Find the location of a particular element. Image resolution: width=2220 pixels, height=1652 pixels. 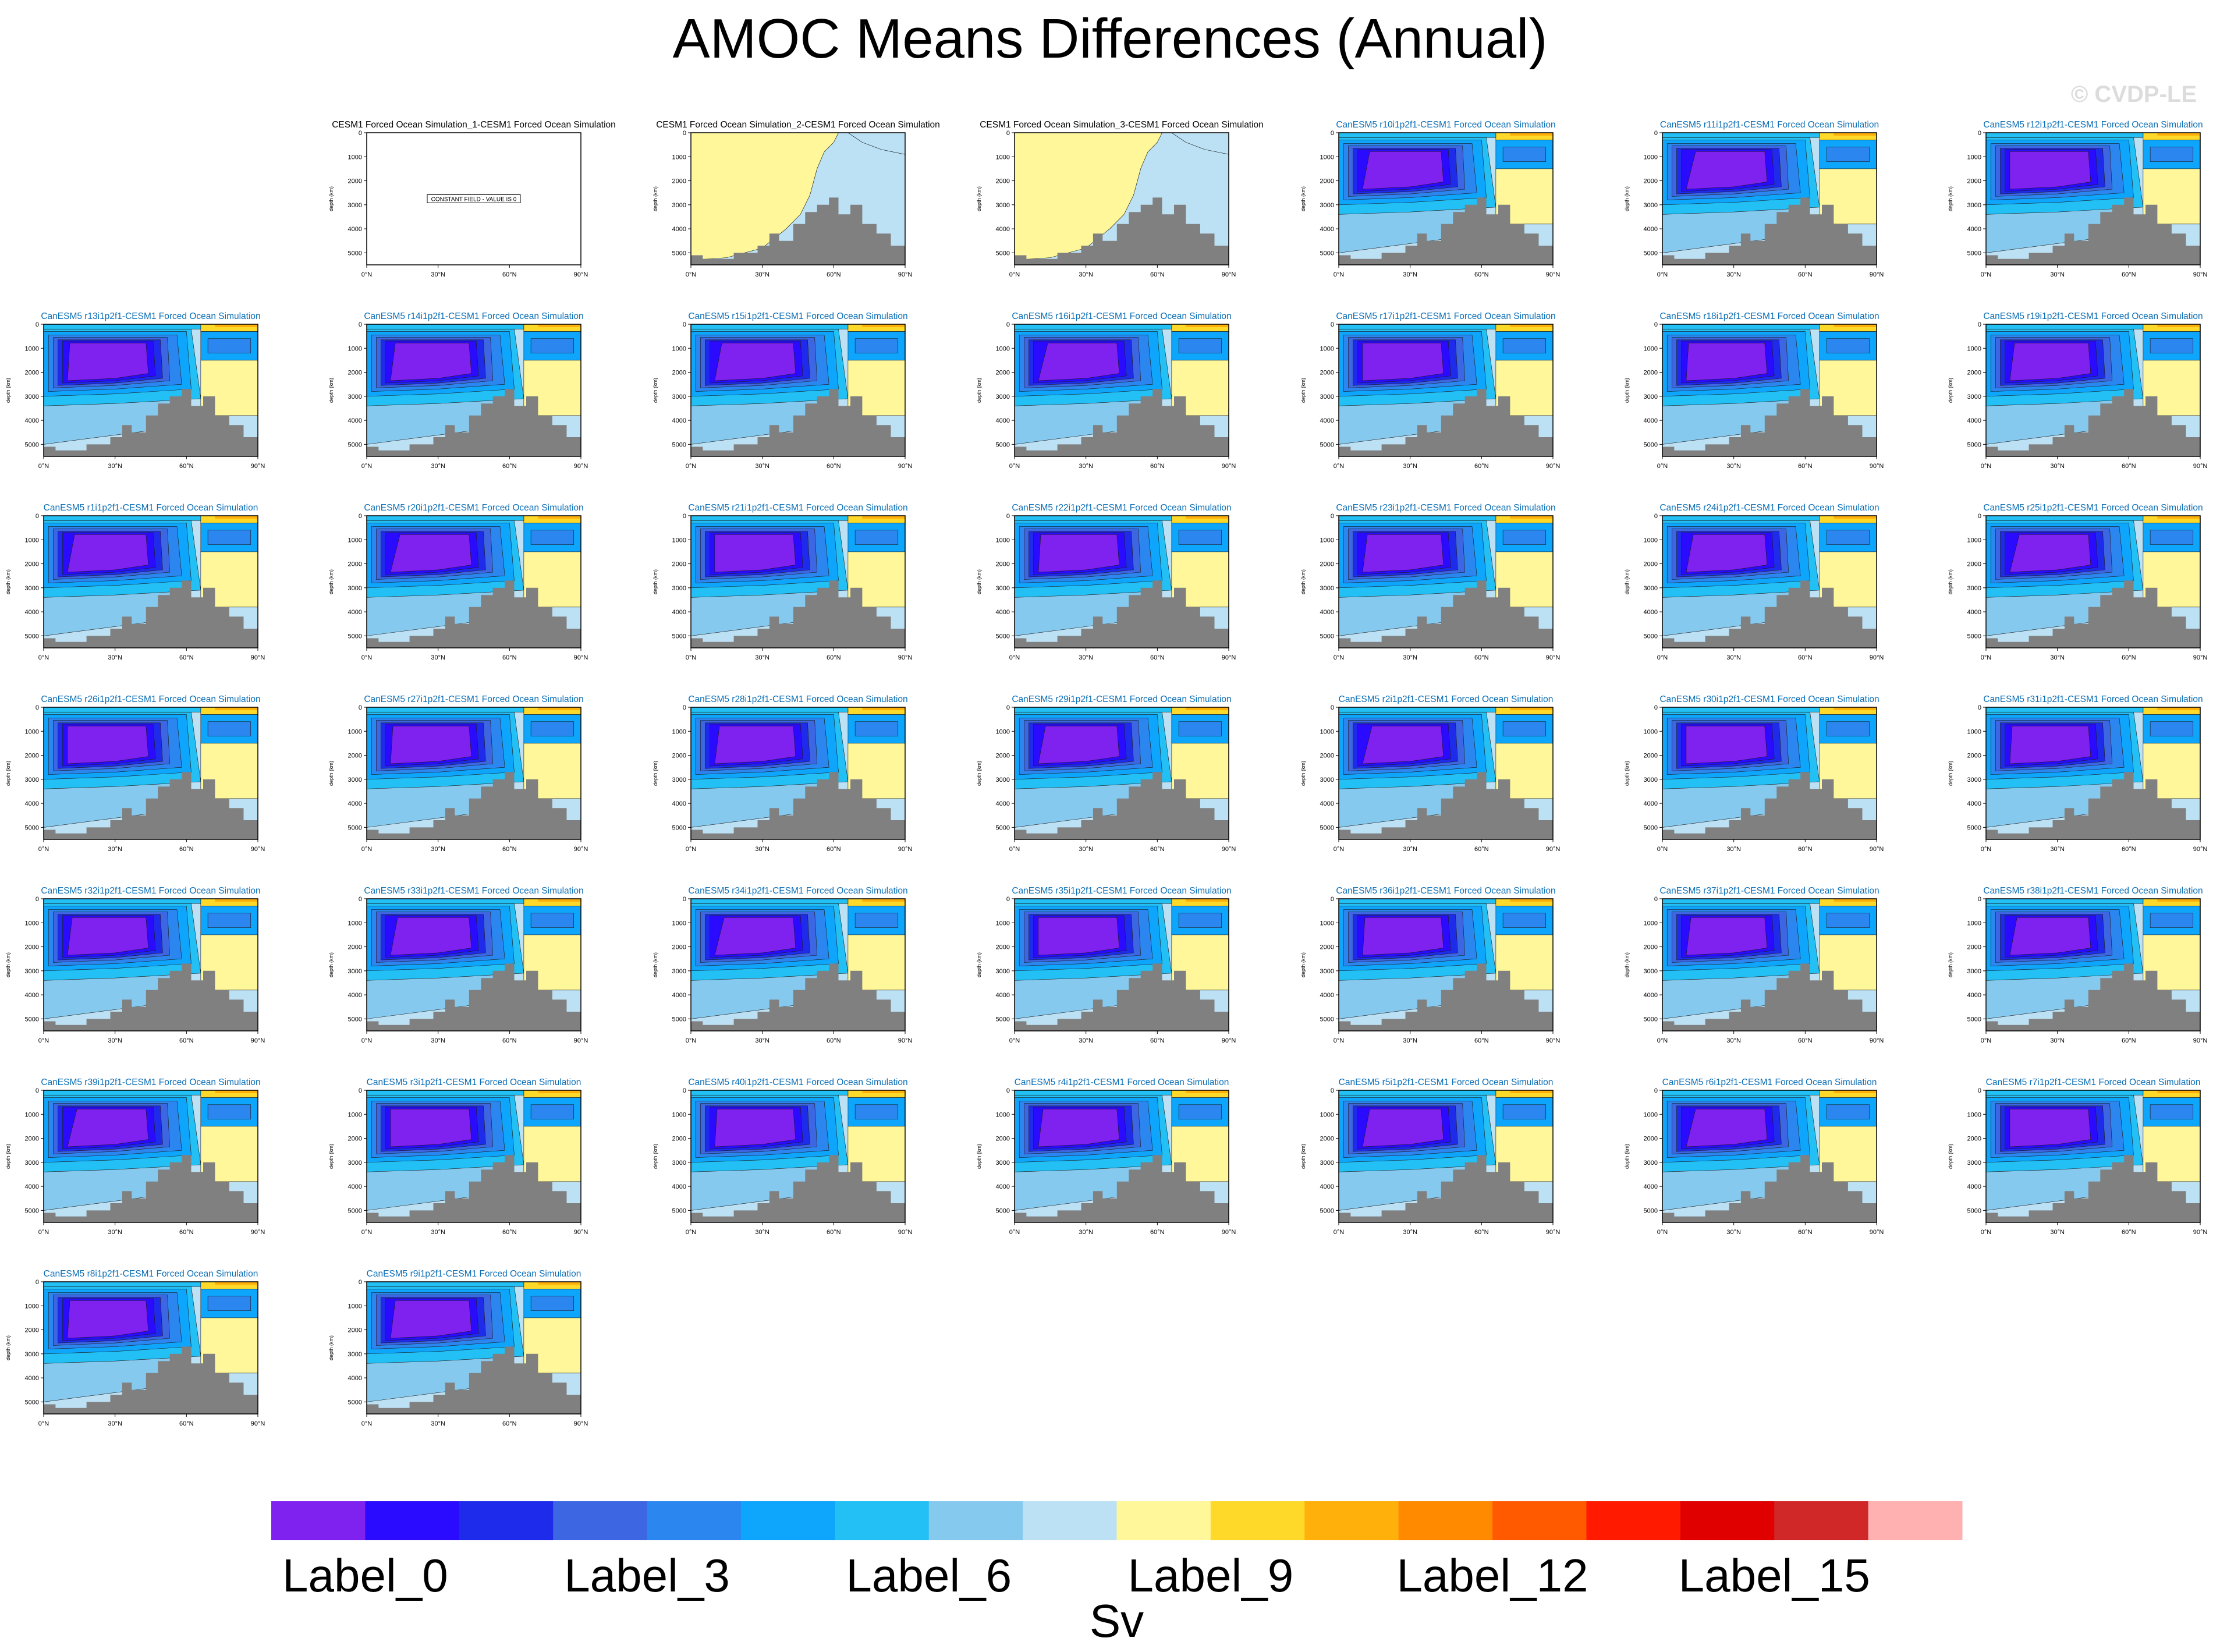

colorbar-swatch is located at coordinates (1916, 1520).